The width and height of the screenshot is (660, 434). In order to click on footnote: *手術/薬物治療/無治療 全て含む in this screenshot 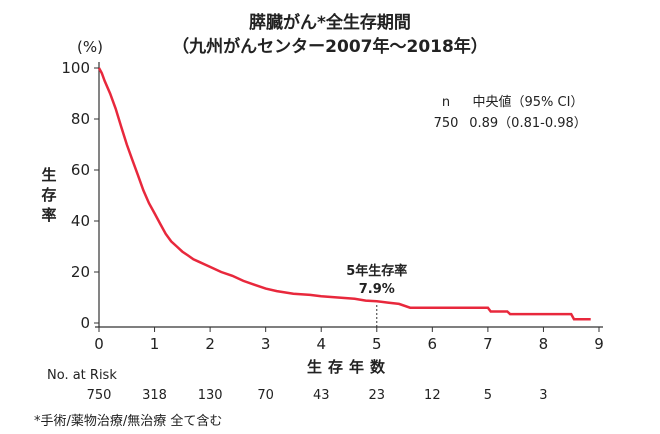, I will do `click(128, 421)`.